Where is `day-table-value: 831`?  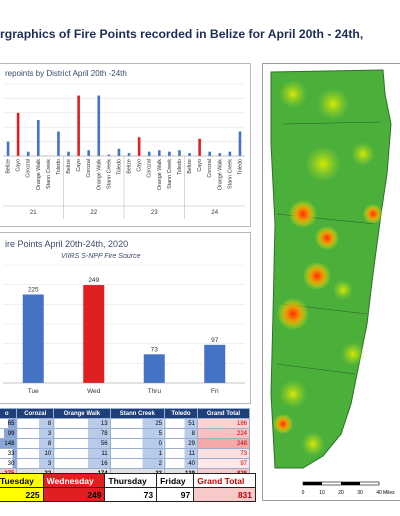 day-table-value: 831 is located at coordinates (224, 494).